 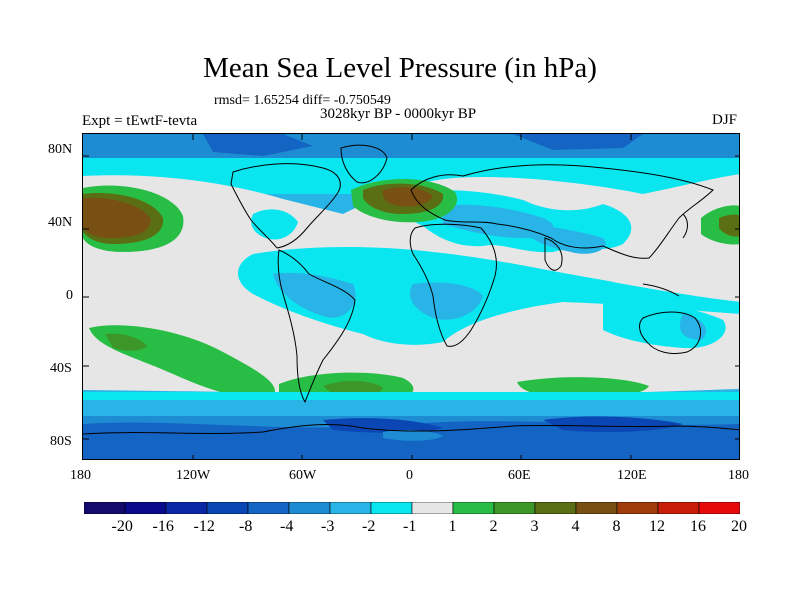 What do you see at coordinates (302, 100) in the screenshot?
I see `stats-text: rmsd= 1.65254 diff= -0.750549` at bounding box center [302, 100].